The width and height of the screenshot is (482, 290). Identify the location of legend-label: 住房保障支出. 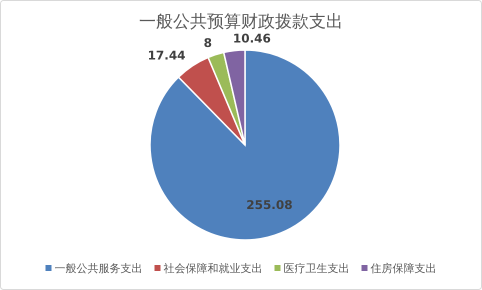
(403, 268).